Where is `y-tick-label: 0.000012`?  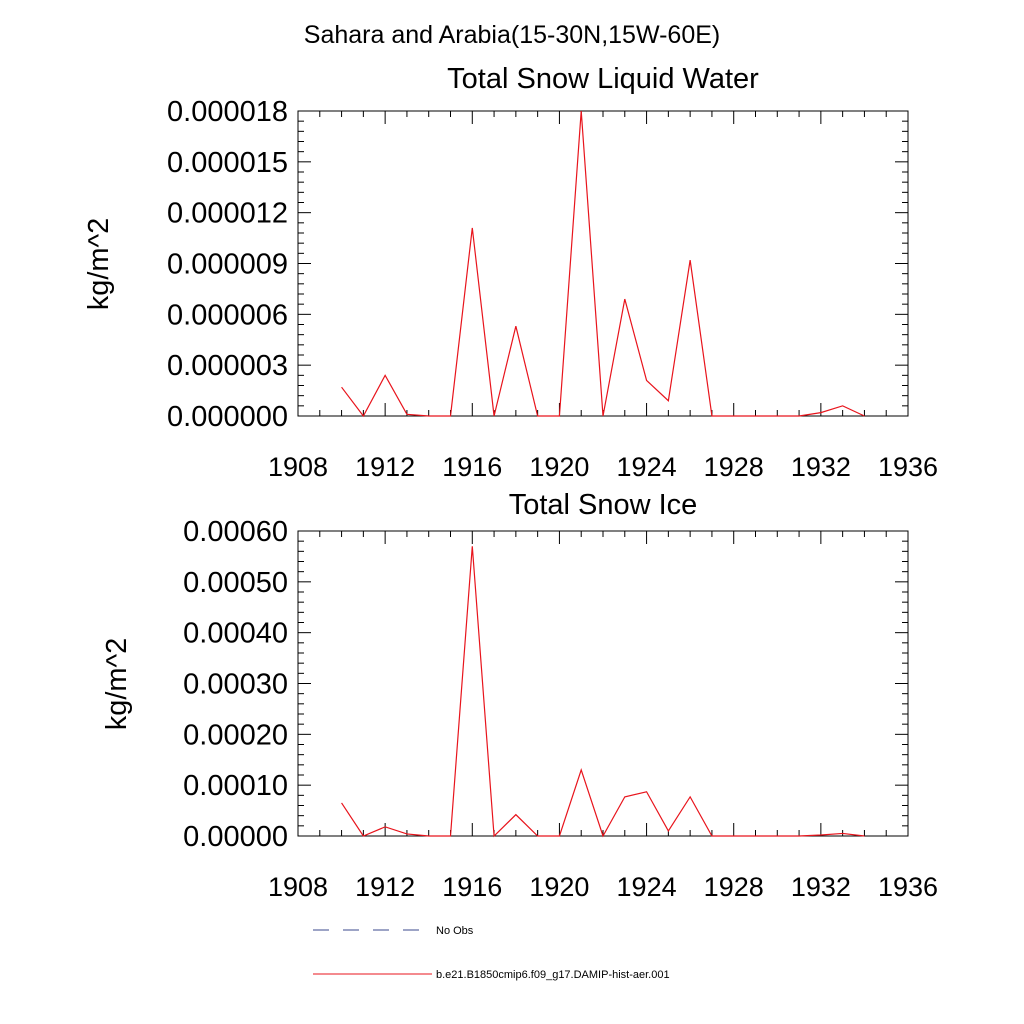 y-tick-label: 0.000012 is located at coordinates (227, 214).